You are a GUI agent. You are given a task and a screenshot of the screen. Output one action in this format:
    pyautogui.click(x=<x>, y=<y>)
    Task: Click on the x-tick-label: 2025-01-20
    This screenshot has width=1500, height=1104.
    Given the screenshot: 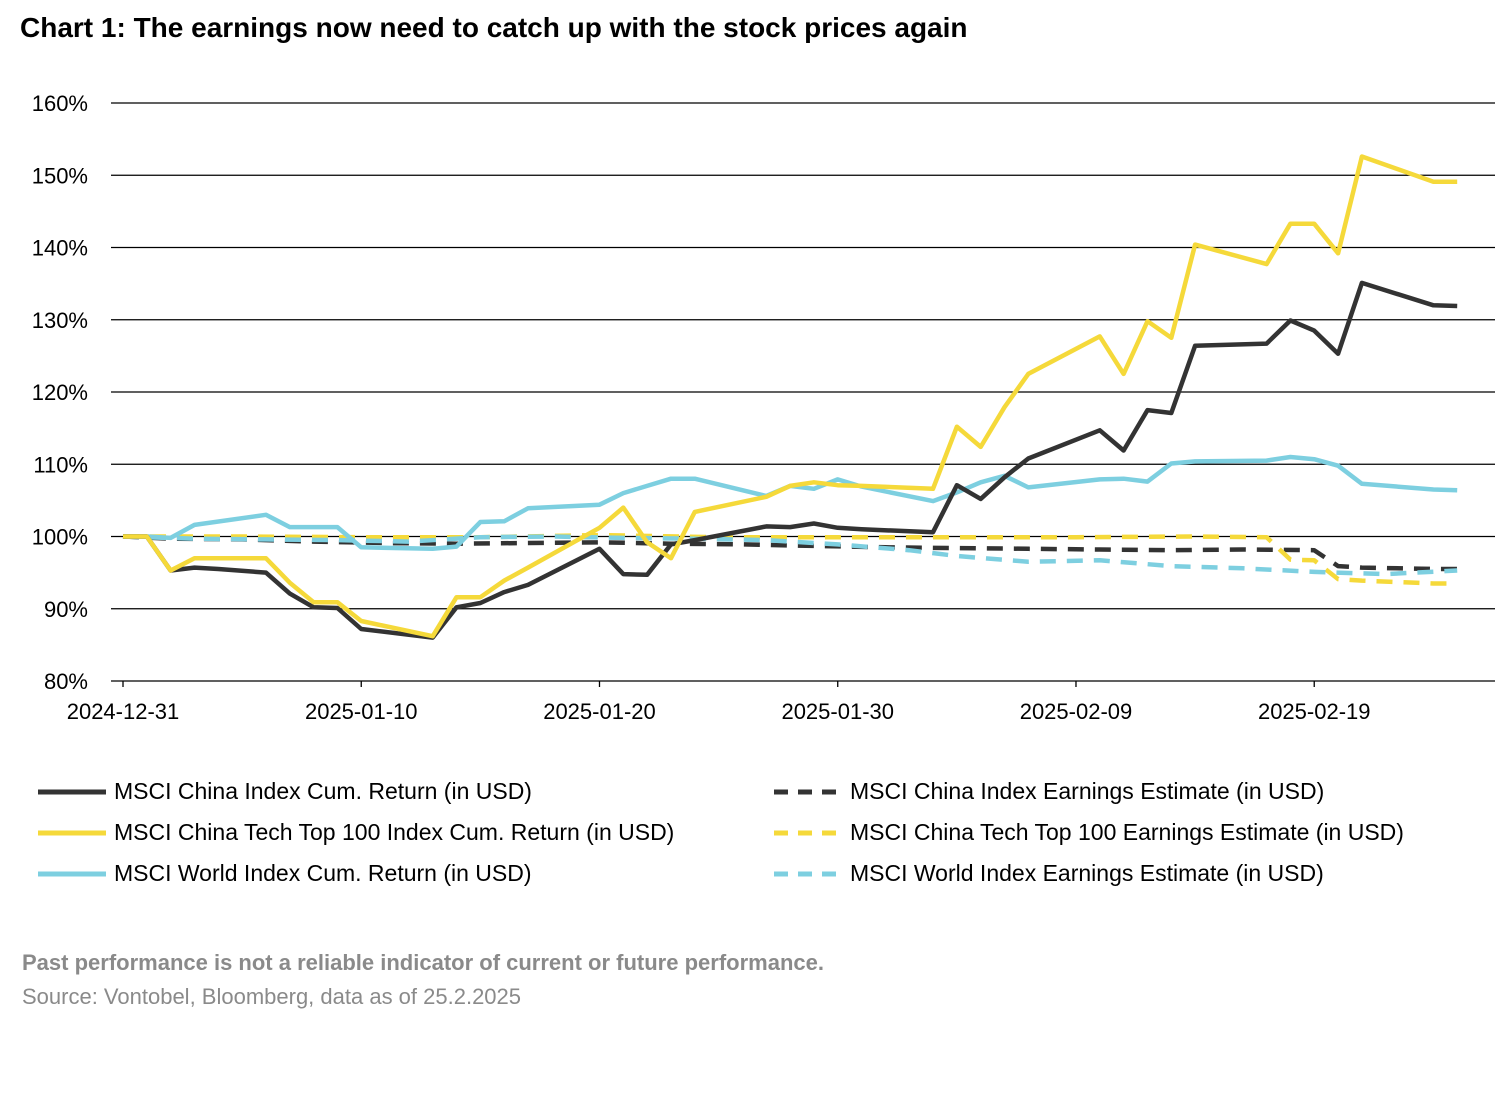 What is the action you would take?
    pyautogui.click(x=599, y=711)
    